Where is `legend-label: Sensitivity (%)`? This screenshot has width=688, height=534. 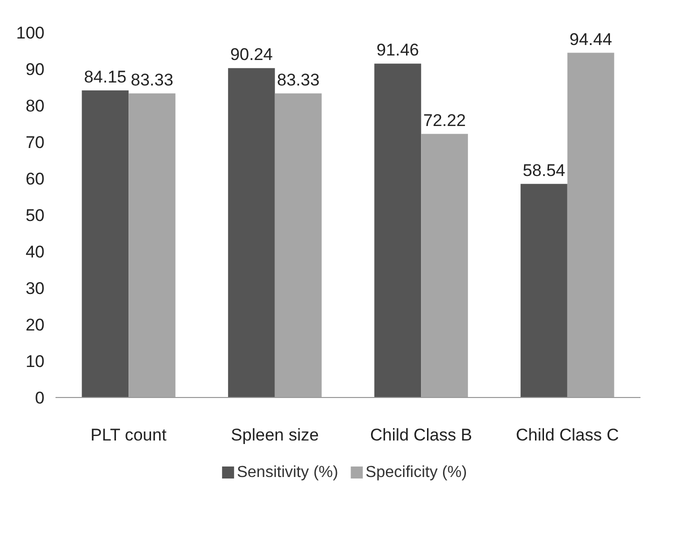 legend-label: Sensitivity (%) is located at coordinates (287, 472).